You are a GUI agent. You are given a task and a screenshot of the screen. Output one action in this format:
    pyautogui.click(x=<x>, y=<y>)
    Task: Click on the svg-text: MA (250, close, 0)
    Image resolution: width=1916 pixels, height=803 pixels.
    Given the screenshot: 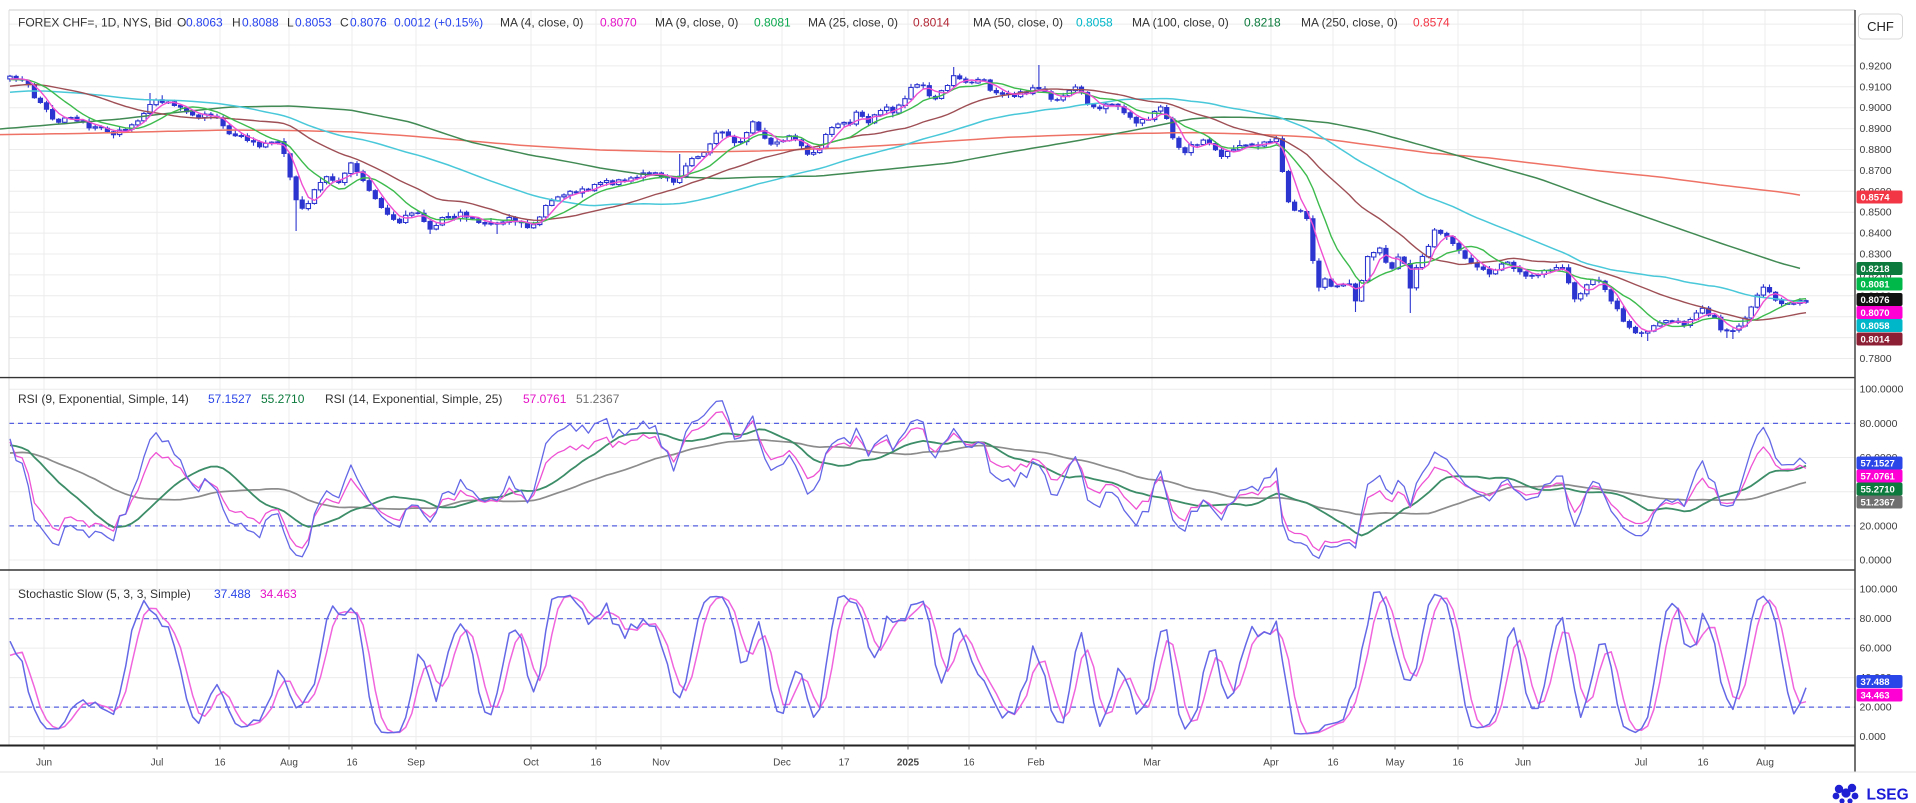 What is the action you would take?
    pyautogui.click(x=1349, y=23)
    